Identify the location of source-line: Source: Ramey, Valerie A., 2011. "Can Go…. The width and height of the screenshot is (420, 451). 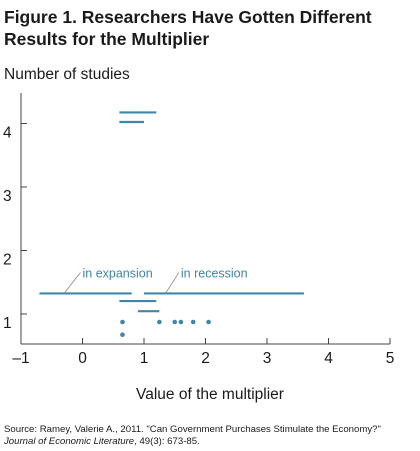
(192, 429).